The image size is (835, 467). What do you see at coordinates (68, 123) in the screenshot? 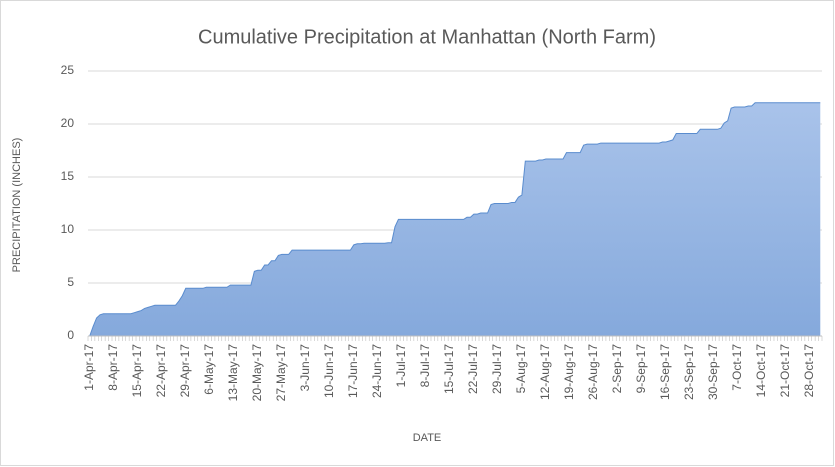
I see `y-tick-label: 20` at bounding box center [68, 123].